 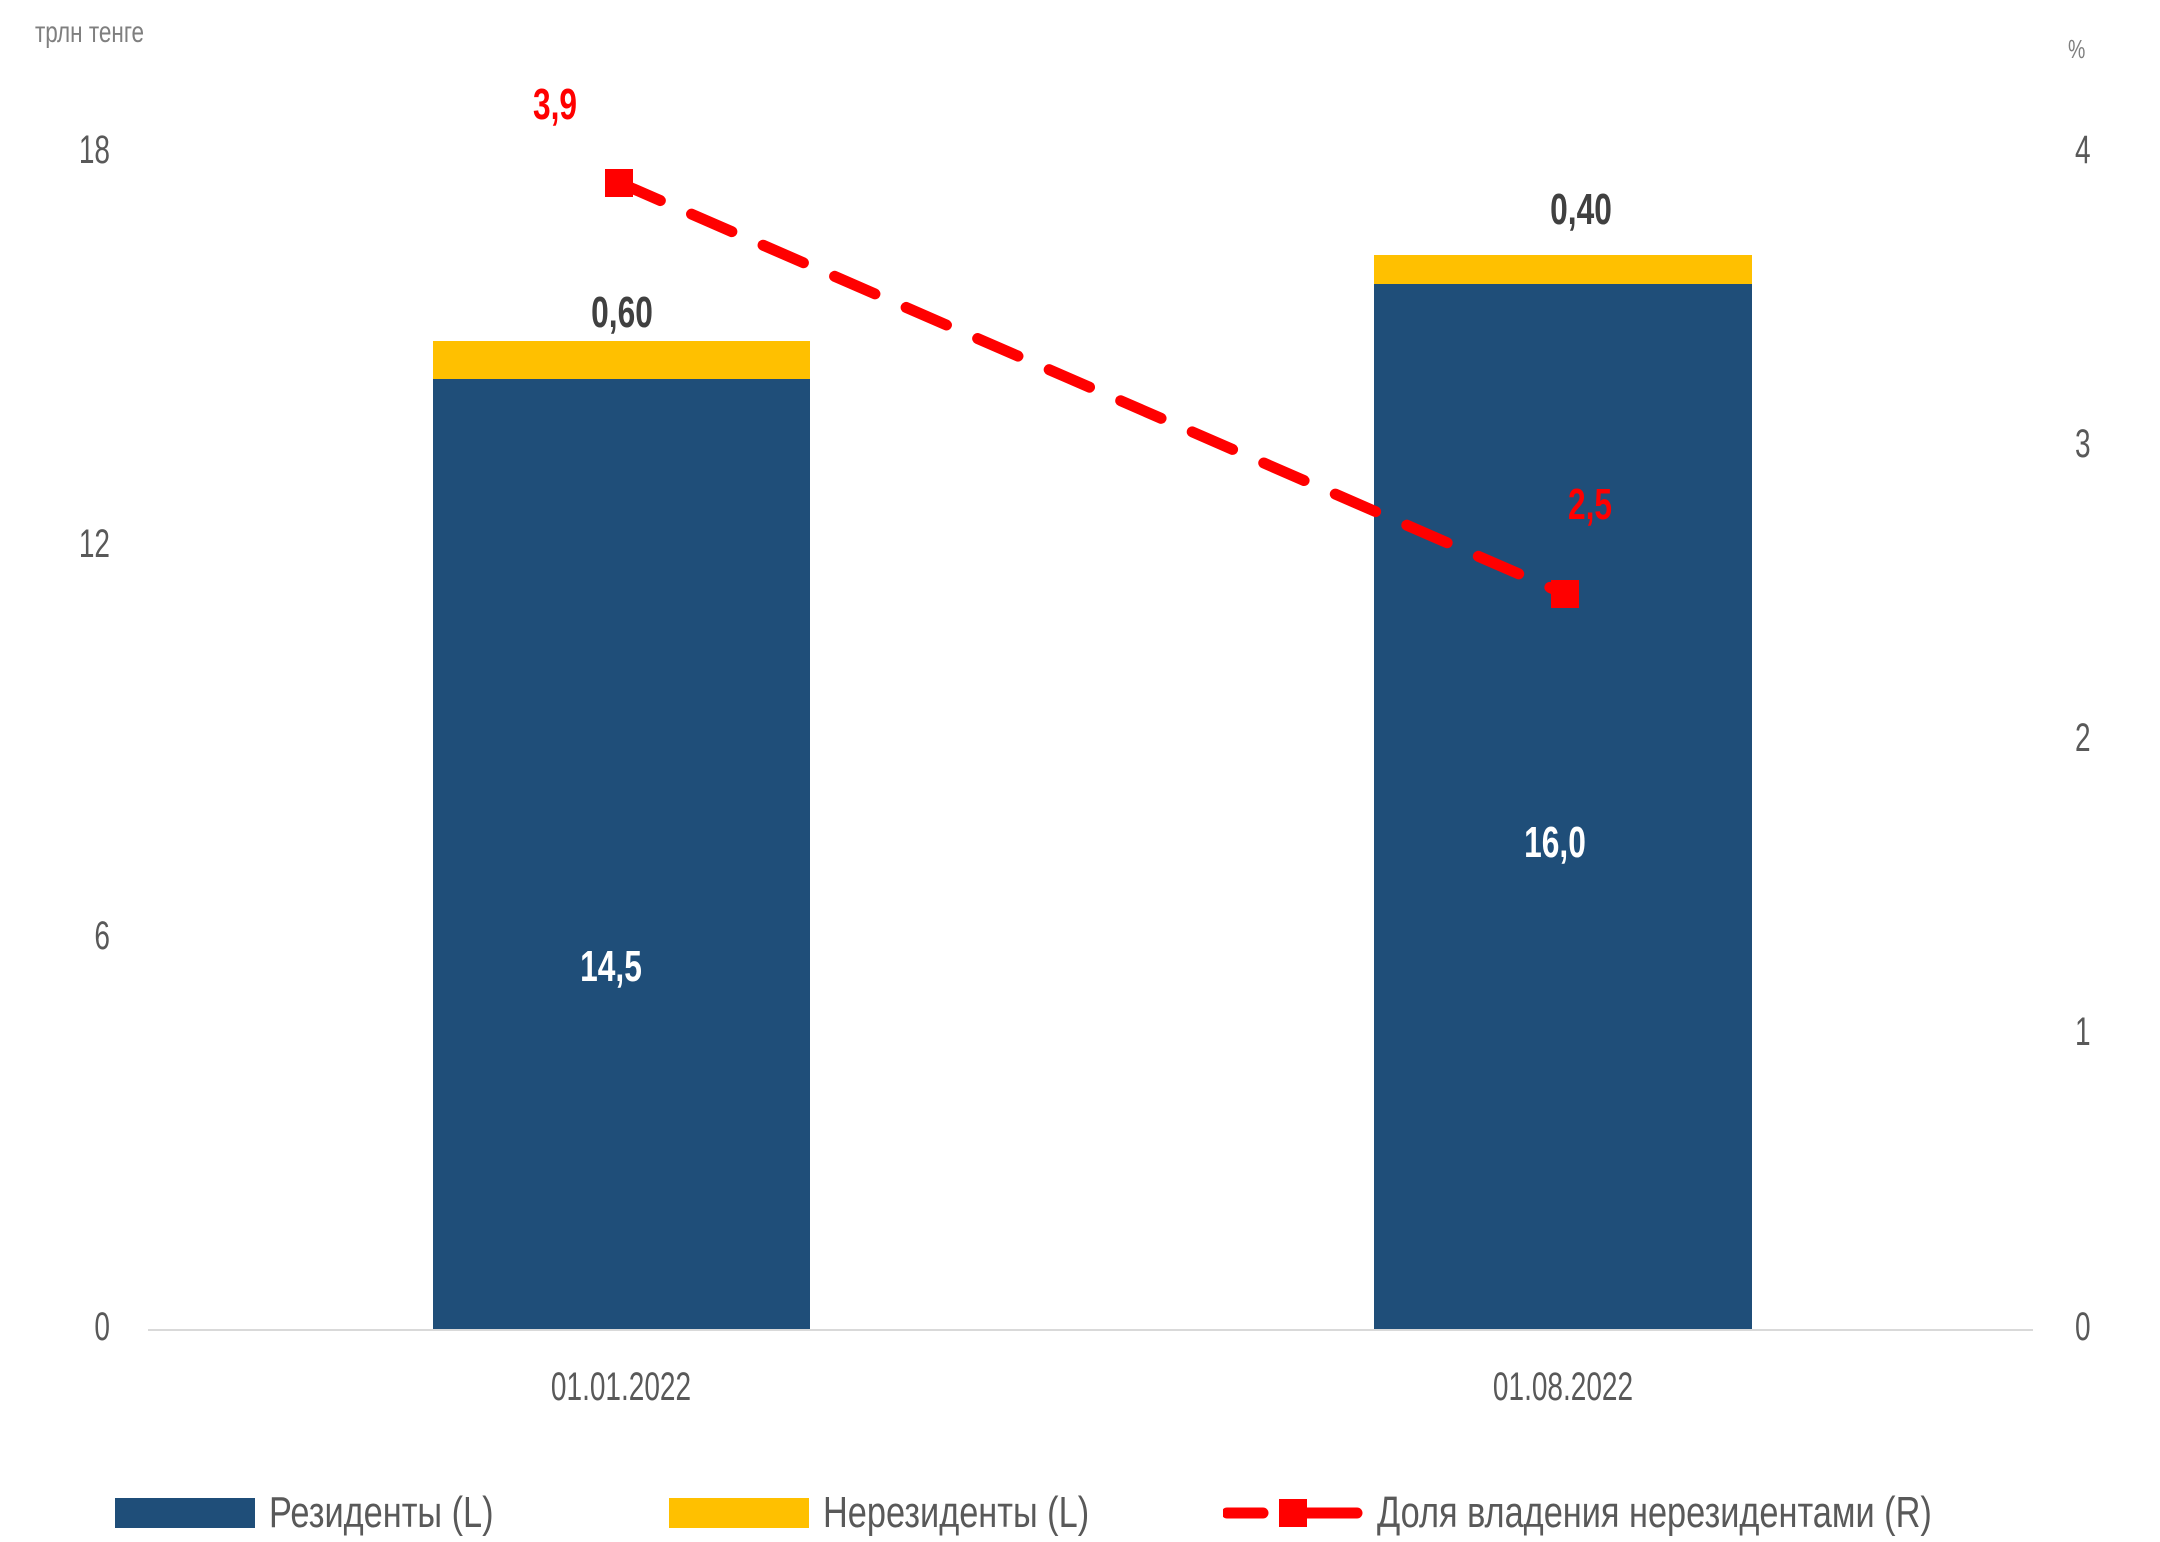 I want to click on legend-label-nonresidents: Нерезиденты (L), so click(x=956, y=1512).